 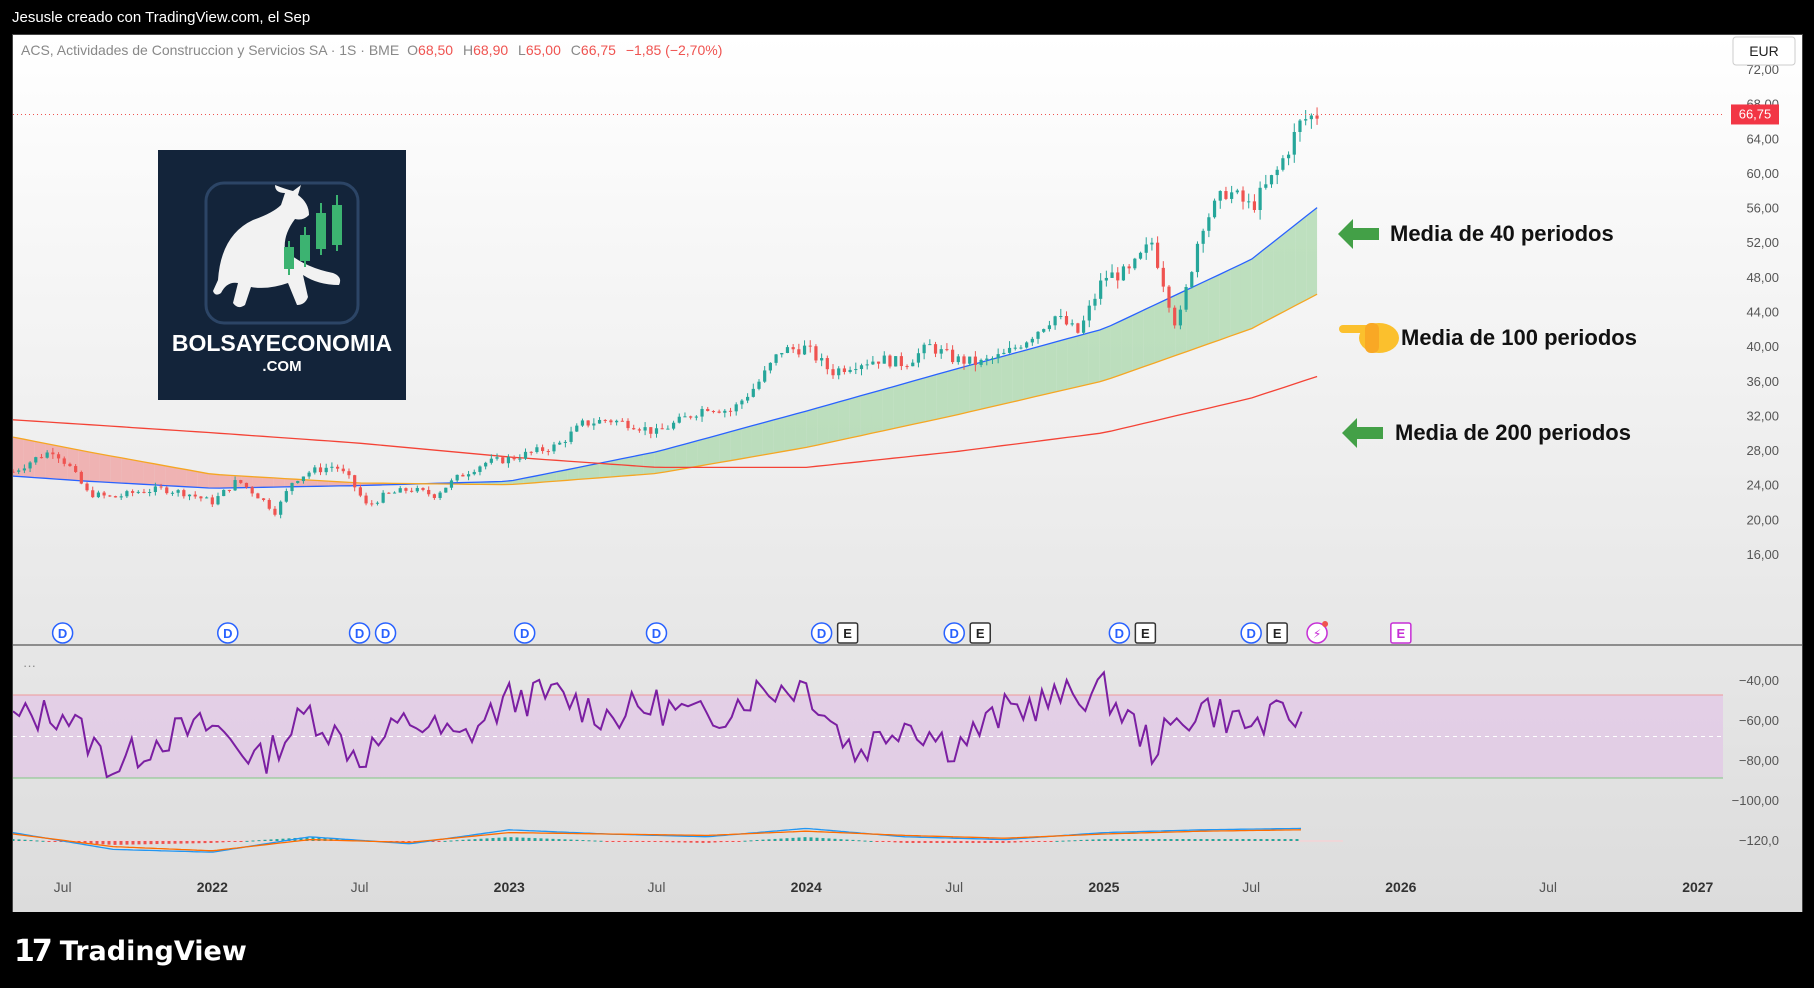 What do you see at coordinates (29, 665) in the screenshot?
I see `indicator-collapse-dots: ···` at bounding box center [29, 665].